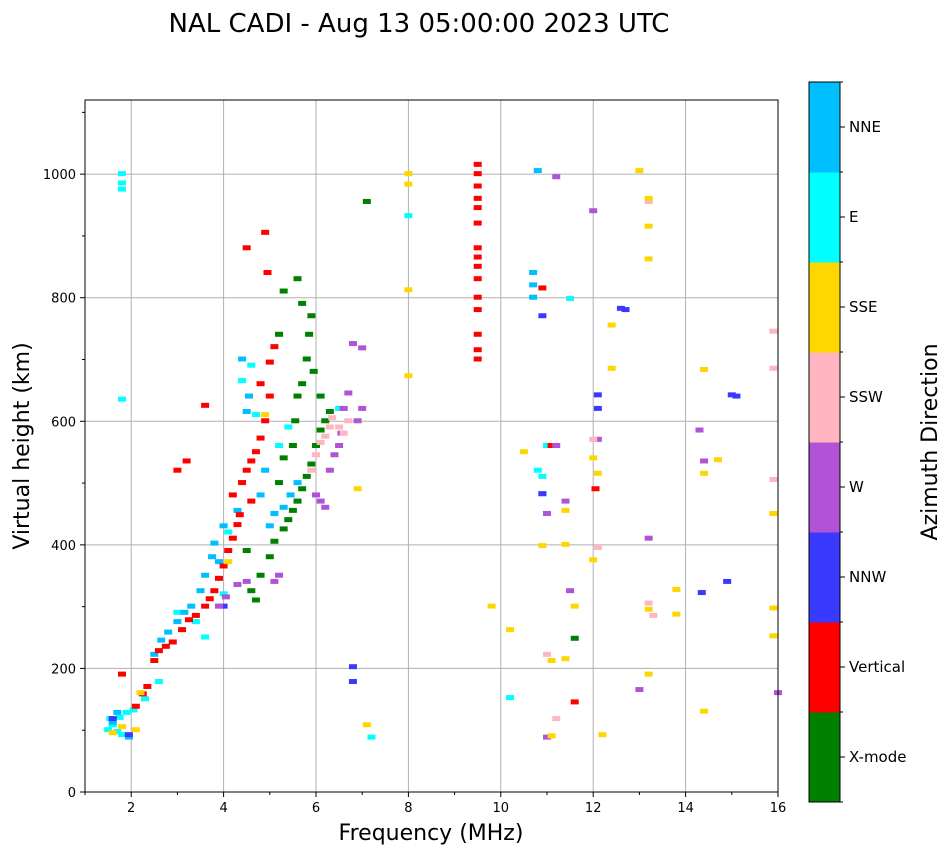 The width and height of the screenshot is (951, 856). Describe the element at coordinates (877, 757) in the screenshot. I see `colorbar-tick-label: X-mode` at that location.